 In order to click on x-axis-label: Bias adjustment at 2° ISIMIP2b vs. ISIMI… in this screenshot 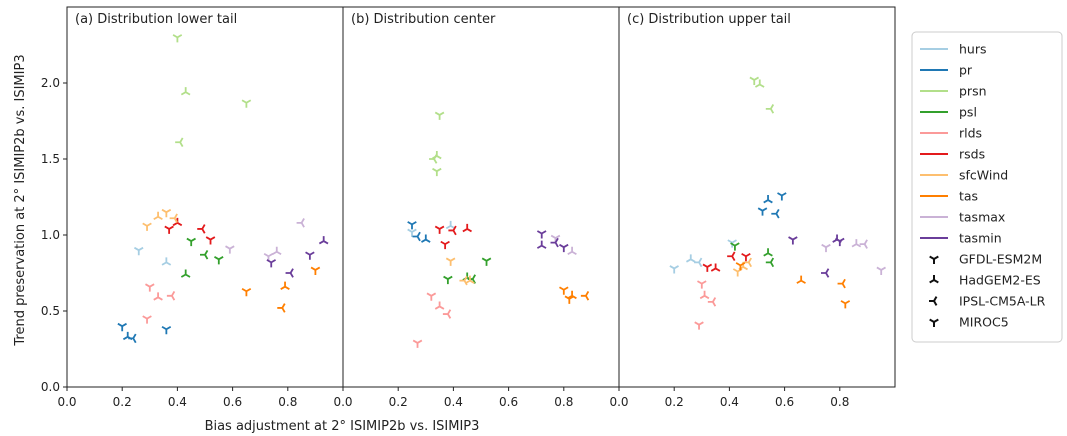, I will do `click(342, 426)`.